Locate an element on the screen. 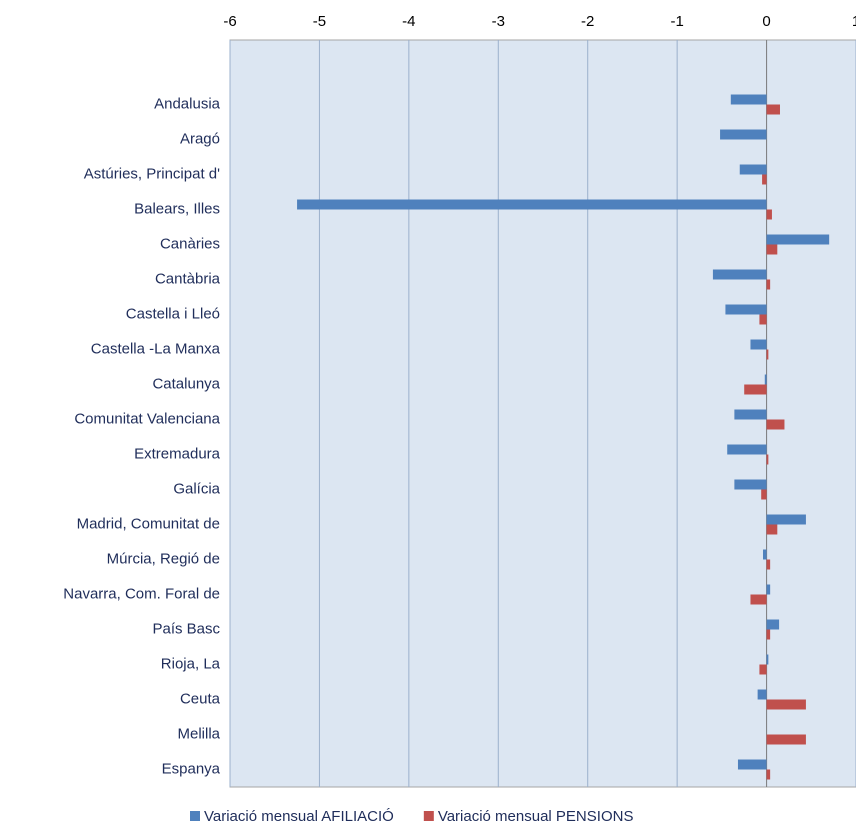  legend-label: Variació mensual AFILIACIÓ is located at coordinates (299, 816).